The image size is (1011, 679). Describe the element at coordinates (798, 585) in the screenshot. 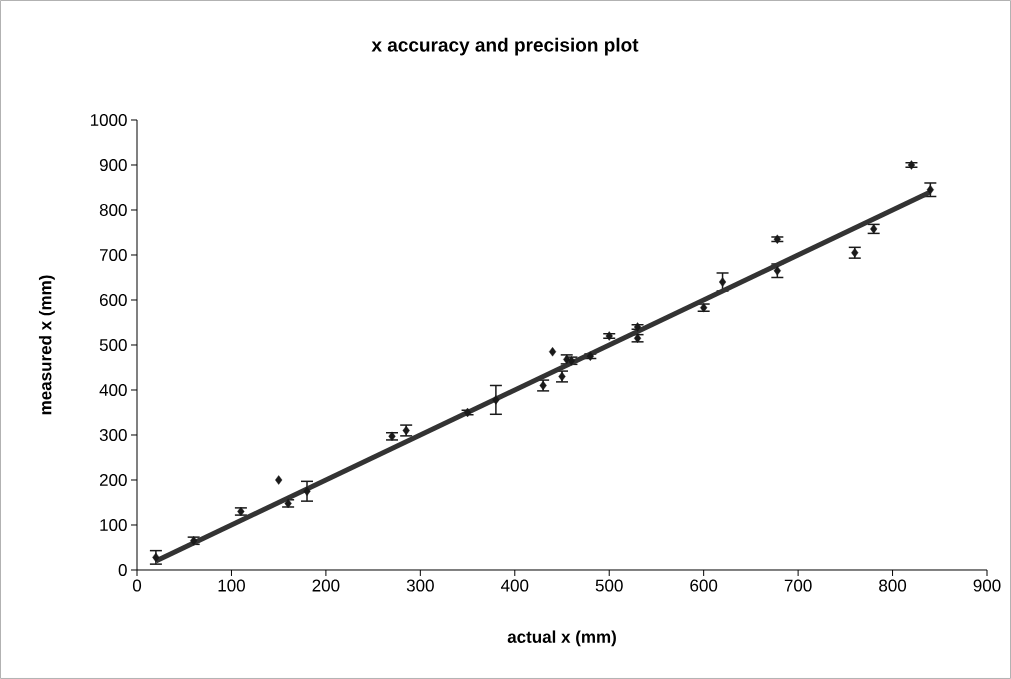

I see `x-tick-label: 700` at that location.